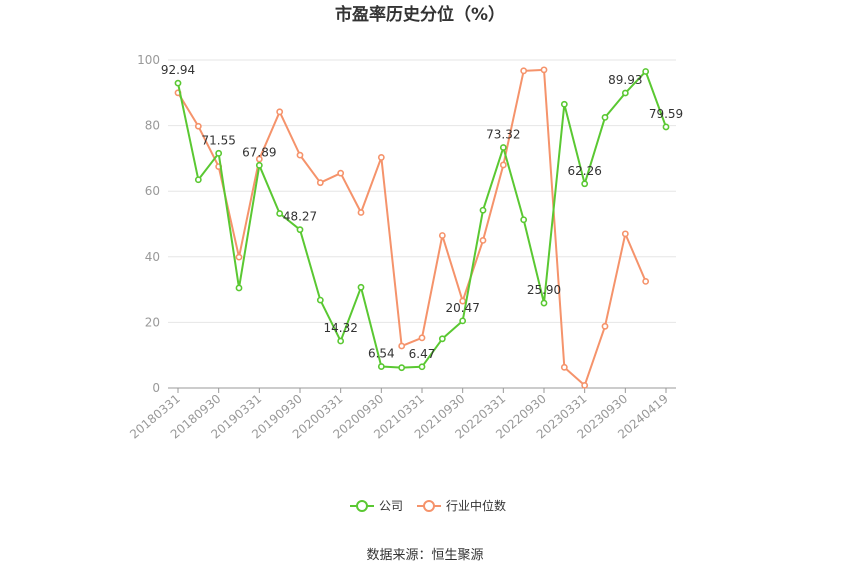 This screenshot has width=850, height=575. I want to click on data-label: 73.32, so click(503, 135).